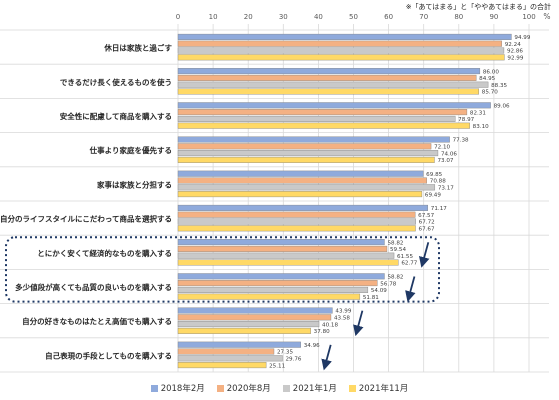 This screenshot has width=559, height=400. I want to click on data-label: 73.17, so click(446, 189).